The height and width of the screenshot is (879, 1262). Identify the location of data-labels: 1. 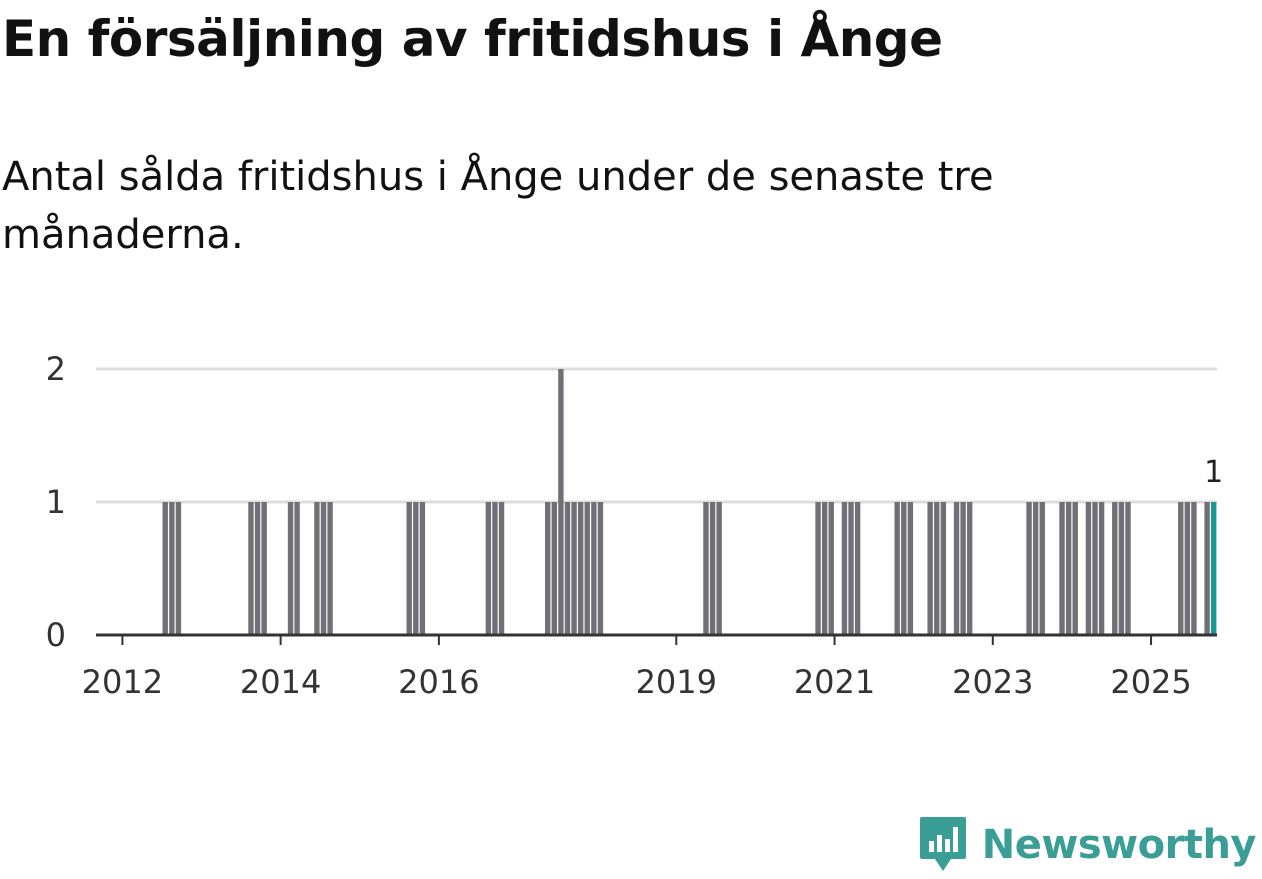
(1213, 472).